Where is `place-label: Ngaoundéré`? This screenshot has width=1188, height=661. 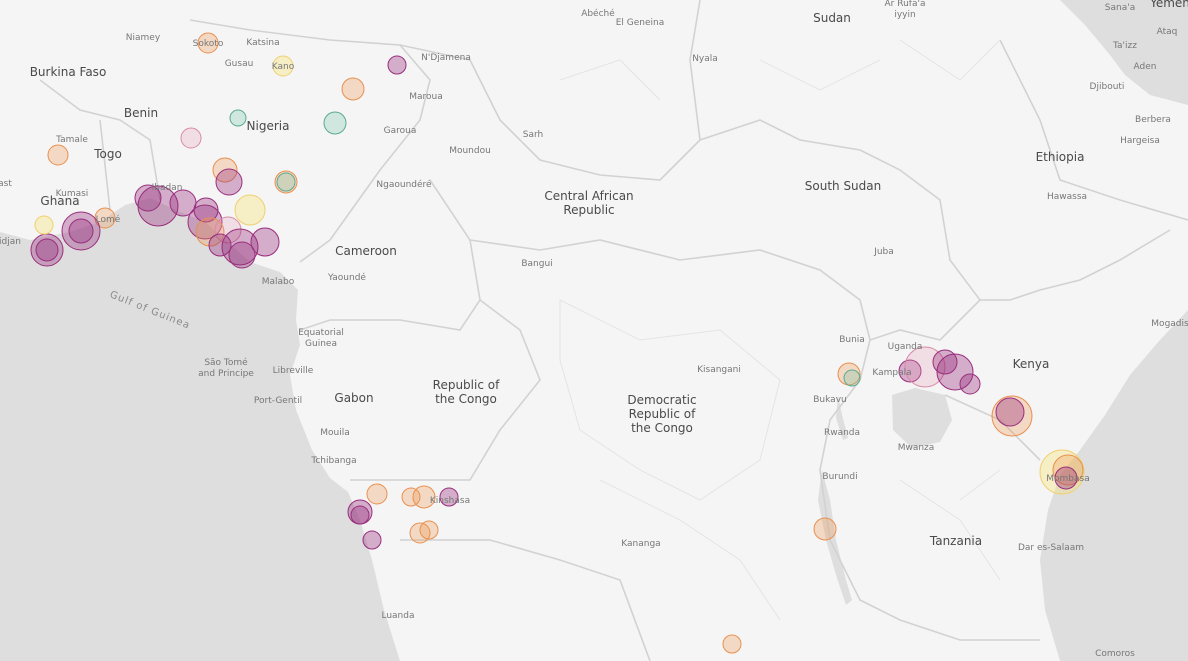
place-label: Ngaoundéré is located at coordinates (404, 184).